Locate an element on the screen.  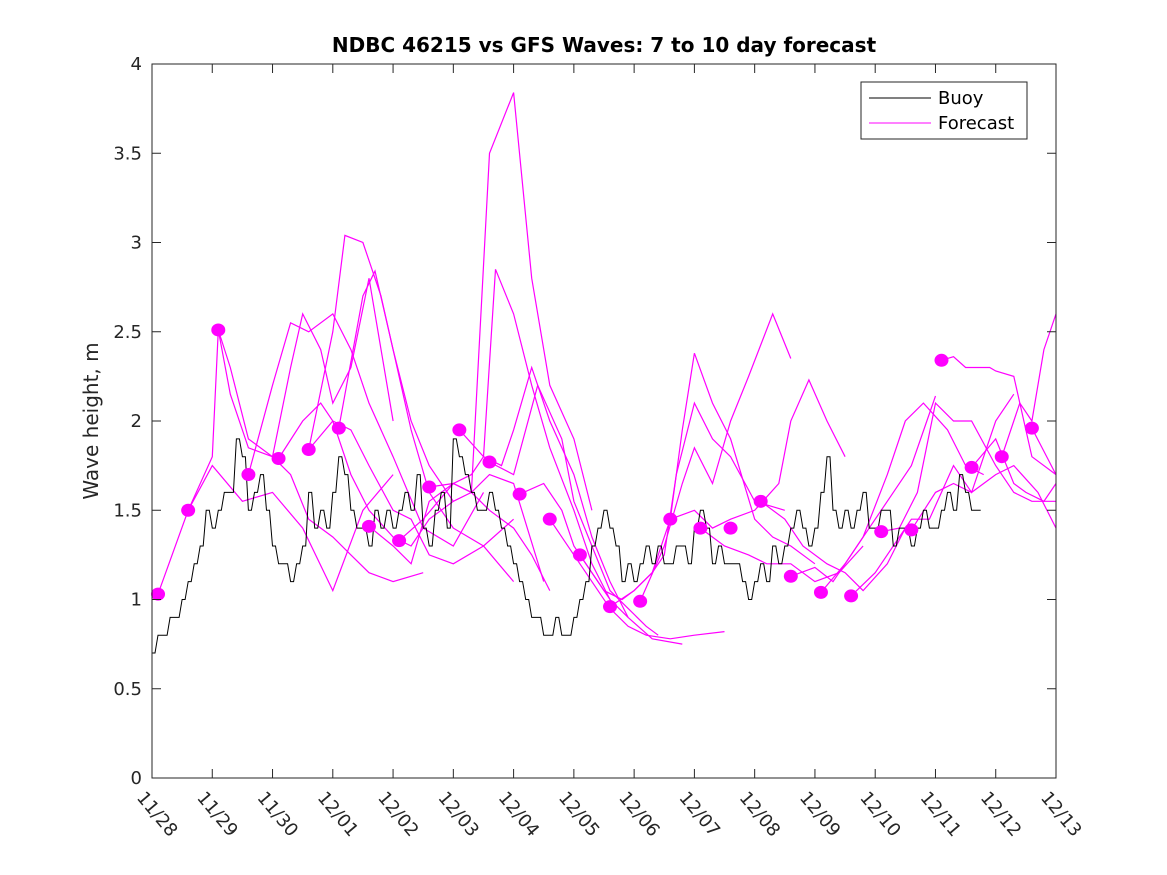
y-tick-label: 0 is located at coordinates (136, 778).